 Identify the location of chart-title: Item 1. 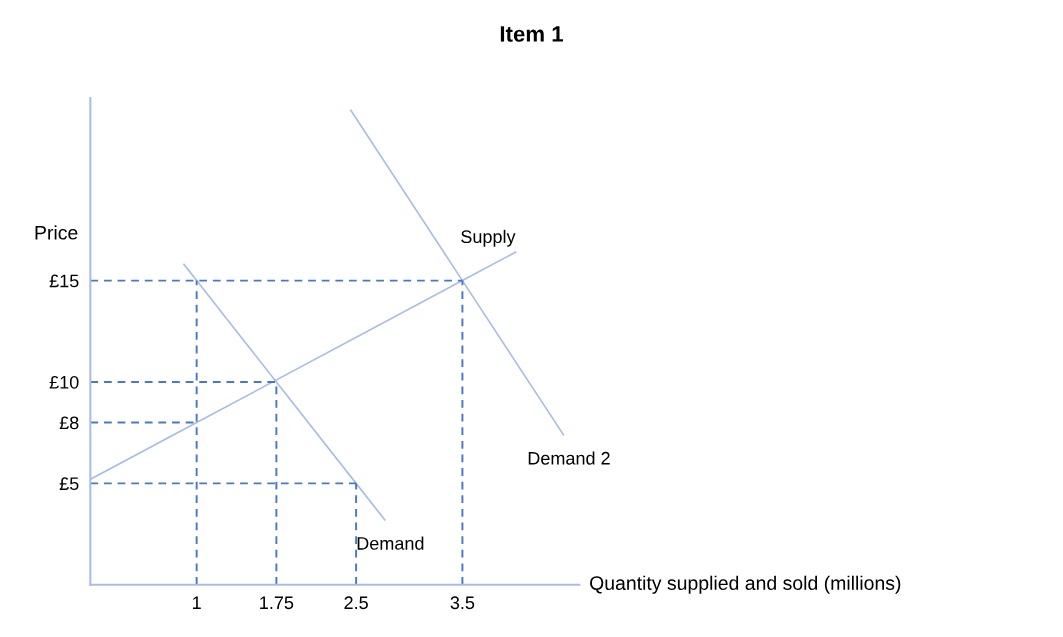
(531, 34).